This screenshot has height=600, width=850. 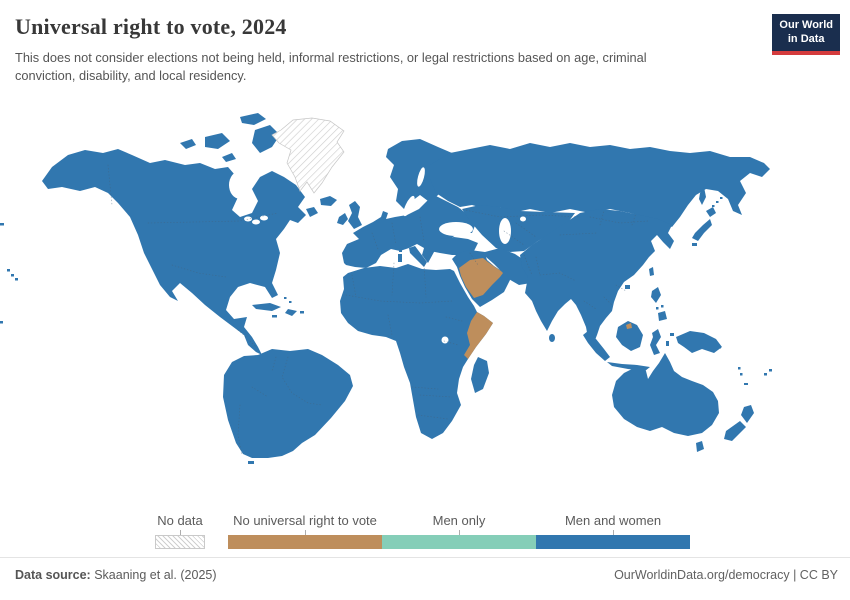 I want to click on north-america, so click(x=174, y=252).